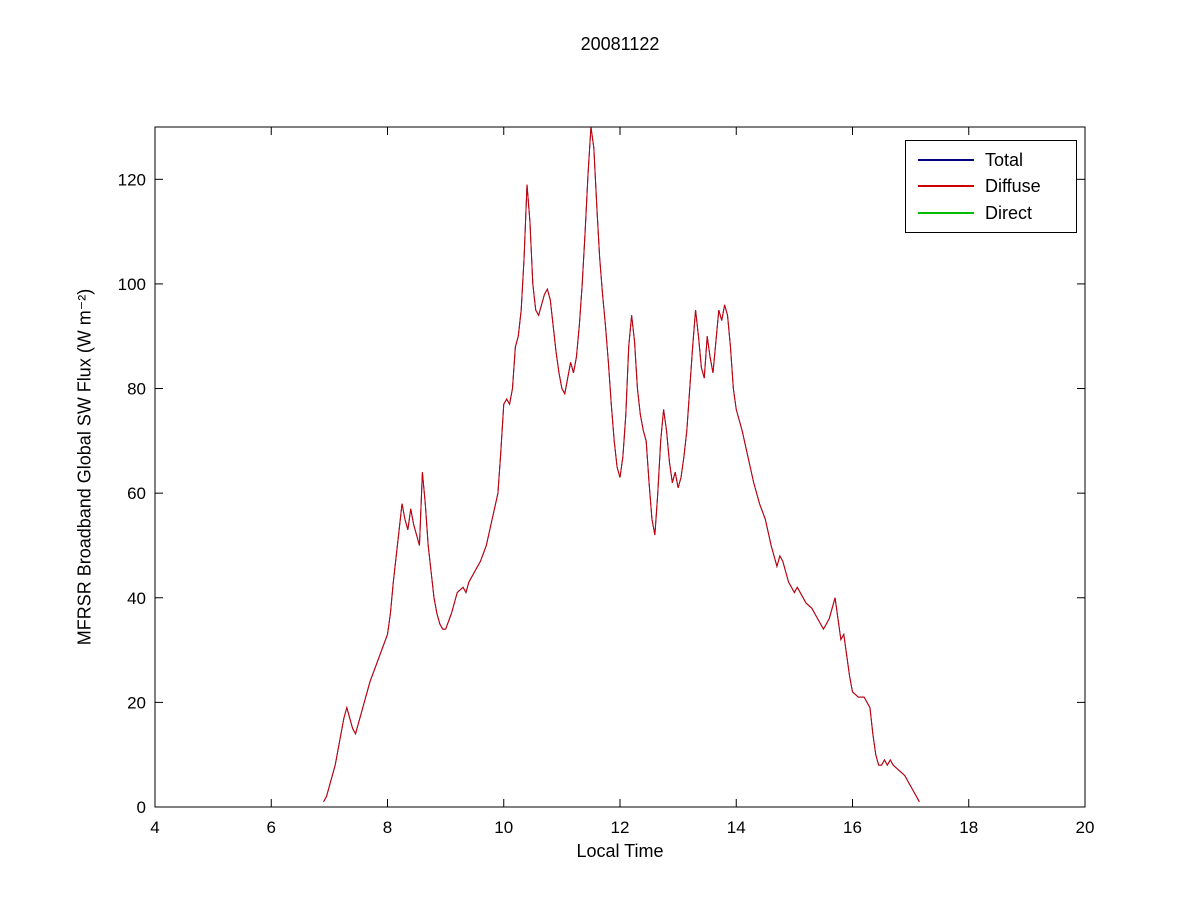  What do you see at coordinates (1009, 212) in the screenshot?
I see `legend-label-direct: Direct` at bounding box center [1009, 212].